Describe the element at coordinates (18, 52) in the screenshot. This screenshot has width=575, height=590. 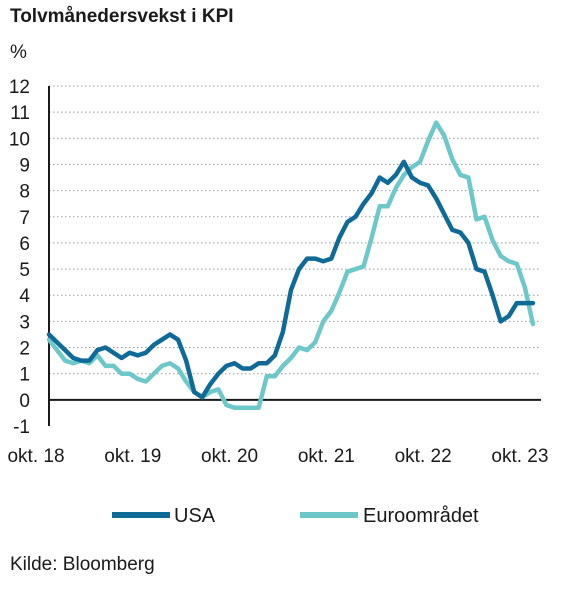
I see `y-axis-unit-label: %` at that location.